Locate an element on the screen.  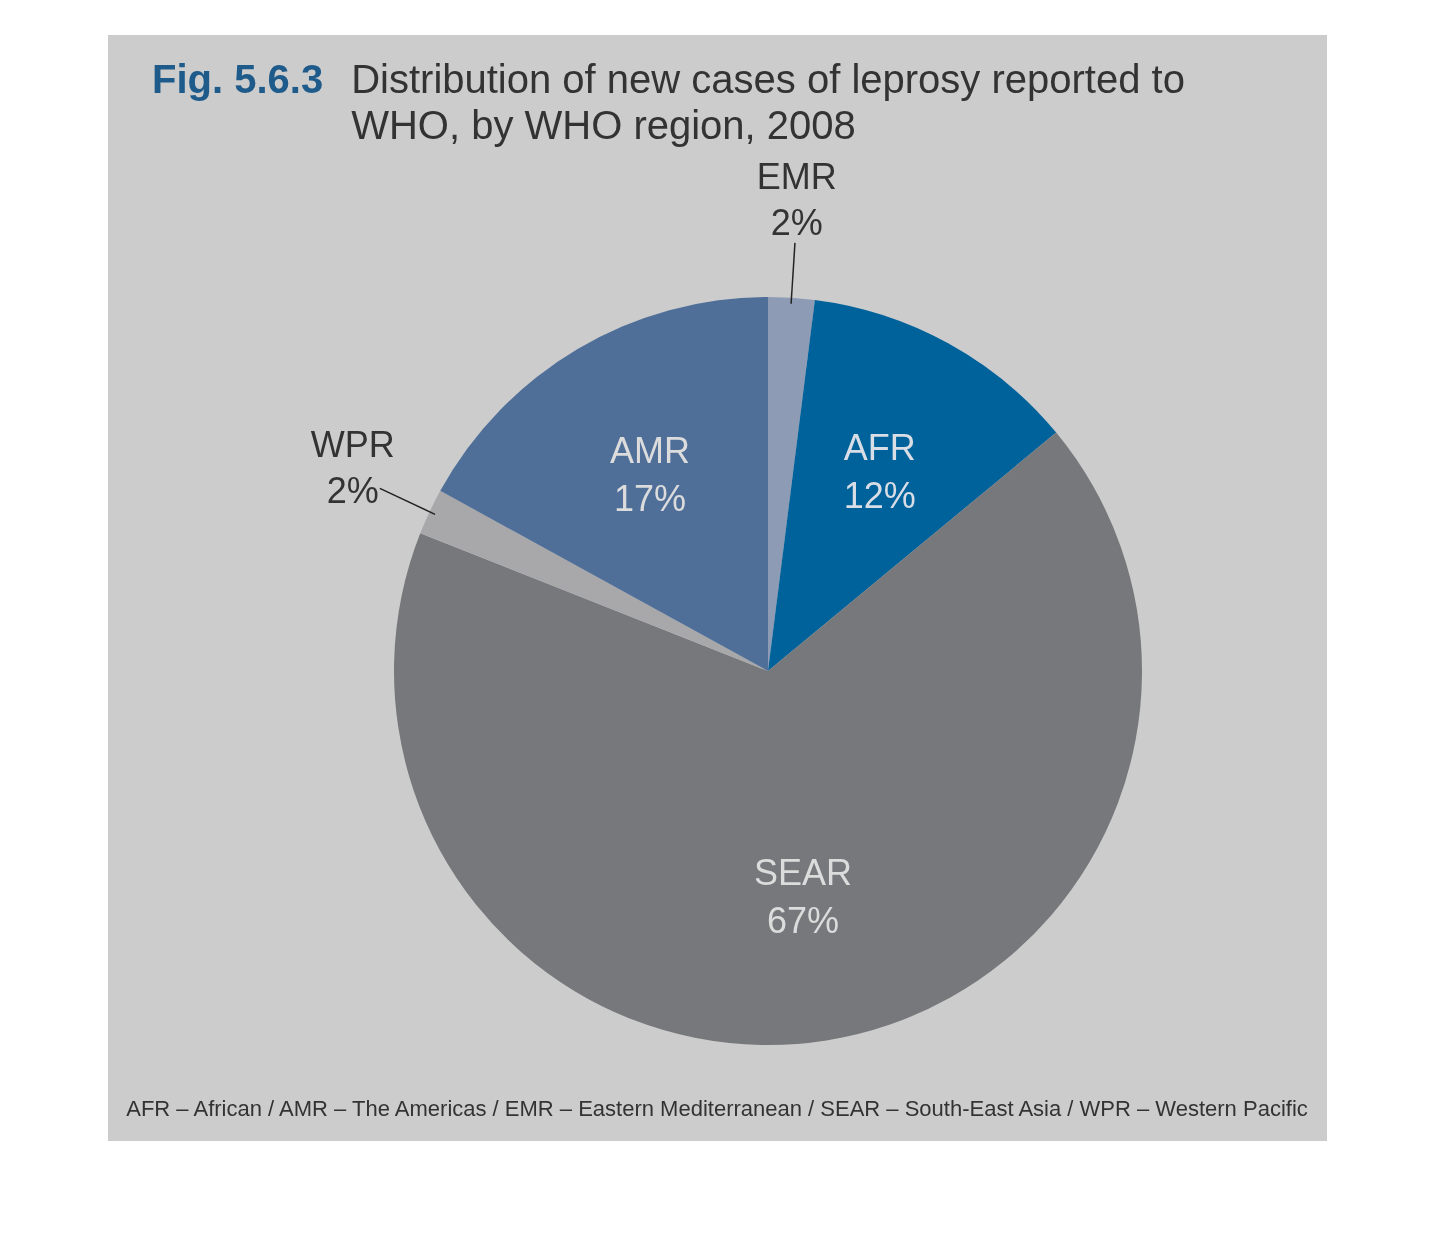
slice-label: AFR is located at coordinates (879, 447).